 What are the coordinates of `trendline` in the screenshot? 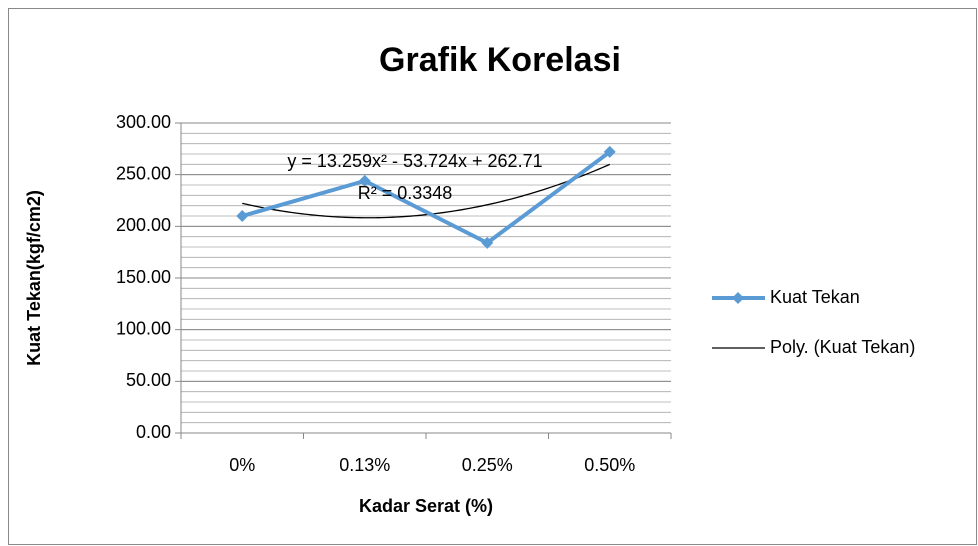 It's located at (426, 191).